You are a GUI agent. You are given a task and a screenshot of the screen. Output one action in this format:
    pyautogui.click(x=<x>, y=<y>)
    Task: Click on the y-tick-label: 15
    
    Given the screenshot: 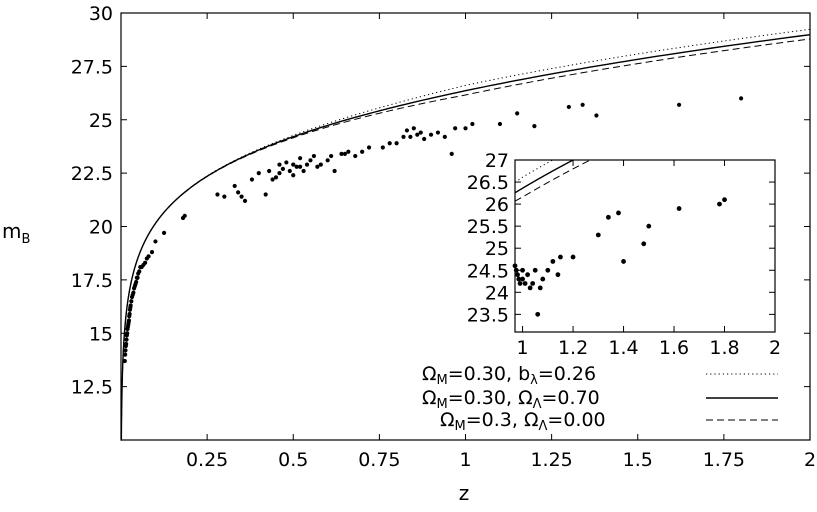 What is the action you would take?
    pyautogui.click(x=101, y=334)
    